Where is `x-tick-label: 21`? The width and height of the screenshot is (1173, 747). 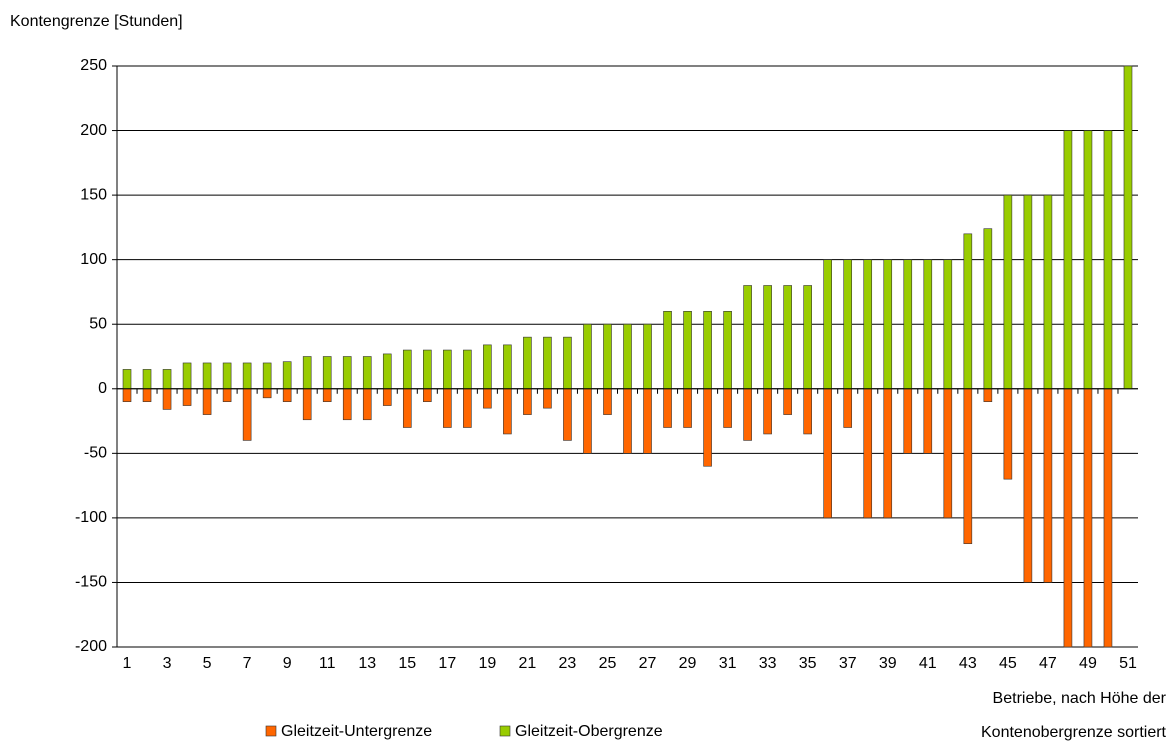 x-tick-label: 21 is located at coordinates (528, 663).